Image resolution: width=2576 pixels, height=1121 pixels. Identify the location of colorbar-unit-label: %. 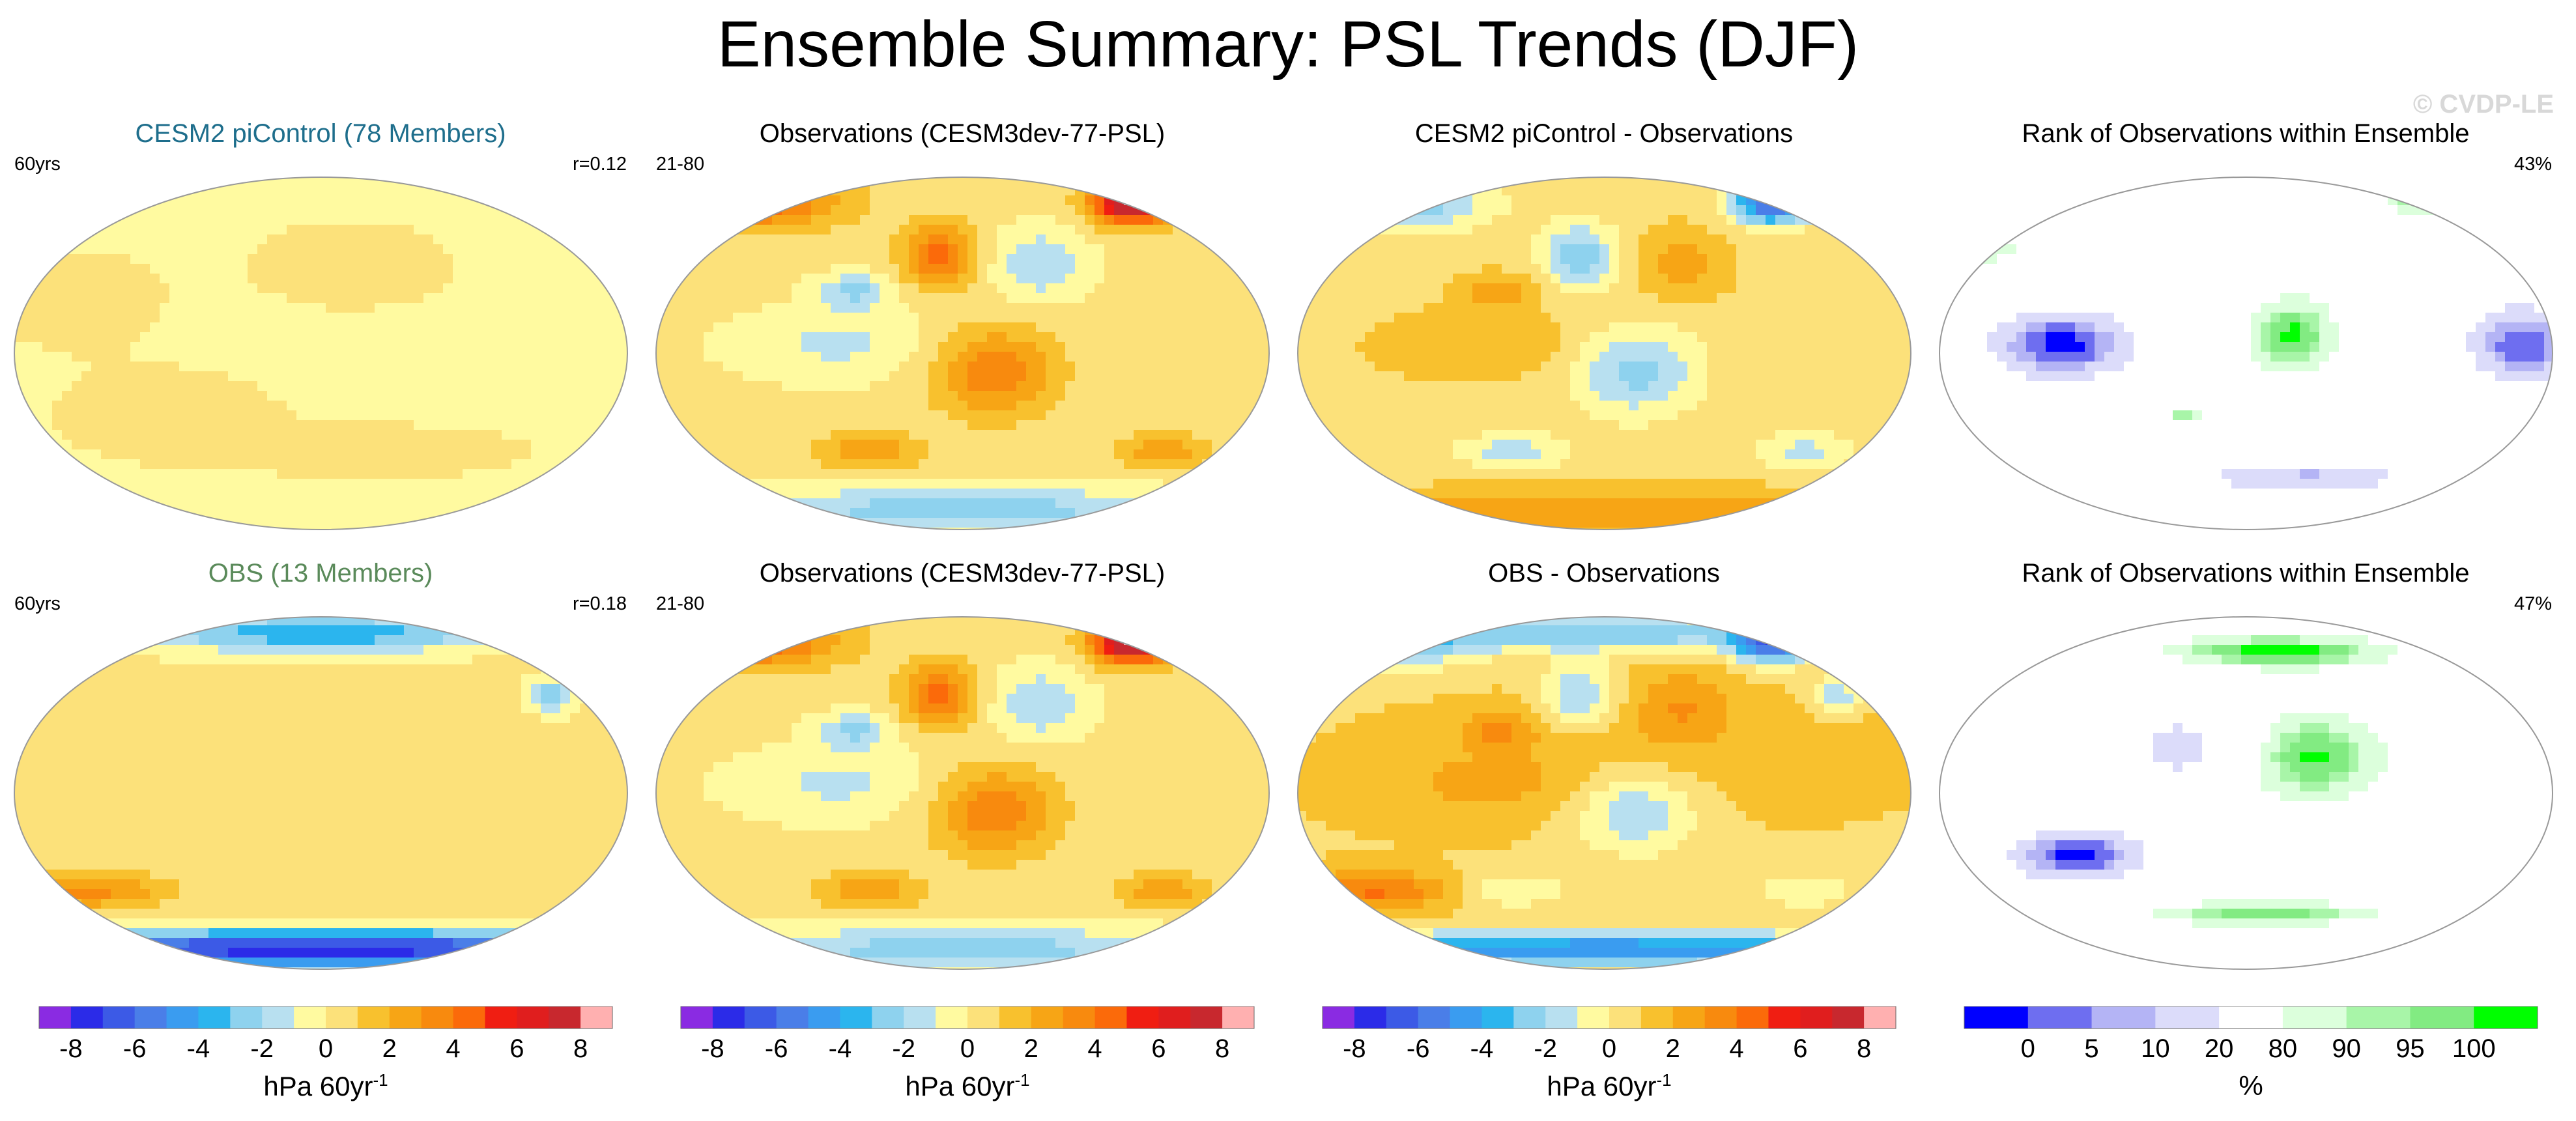
(2251, 1085).